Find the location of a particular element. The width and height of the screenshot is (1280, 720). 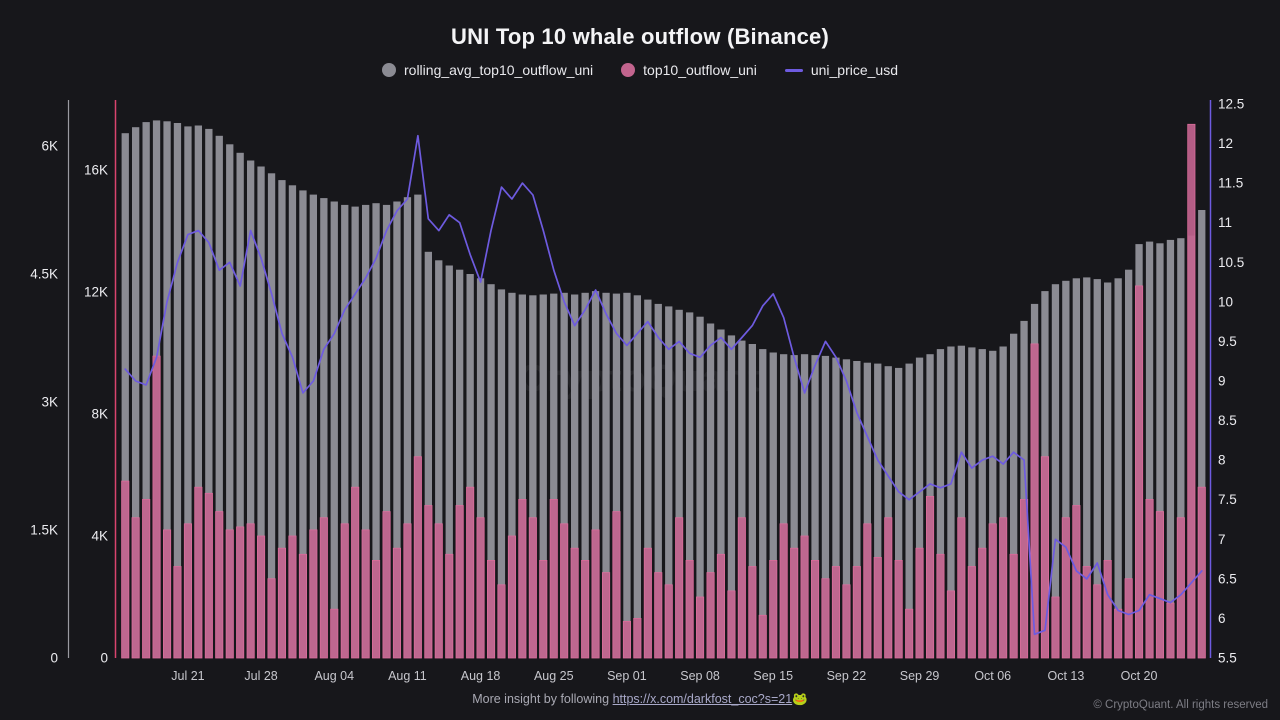

legend-label-rolling-avg: rolling_avg_top10_outflow_uni is located at coordinates (499, 70).